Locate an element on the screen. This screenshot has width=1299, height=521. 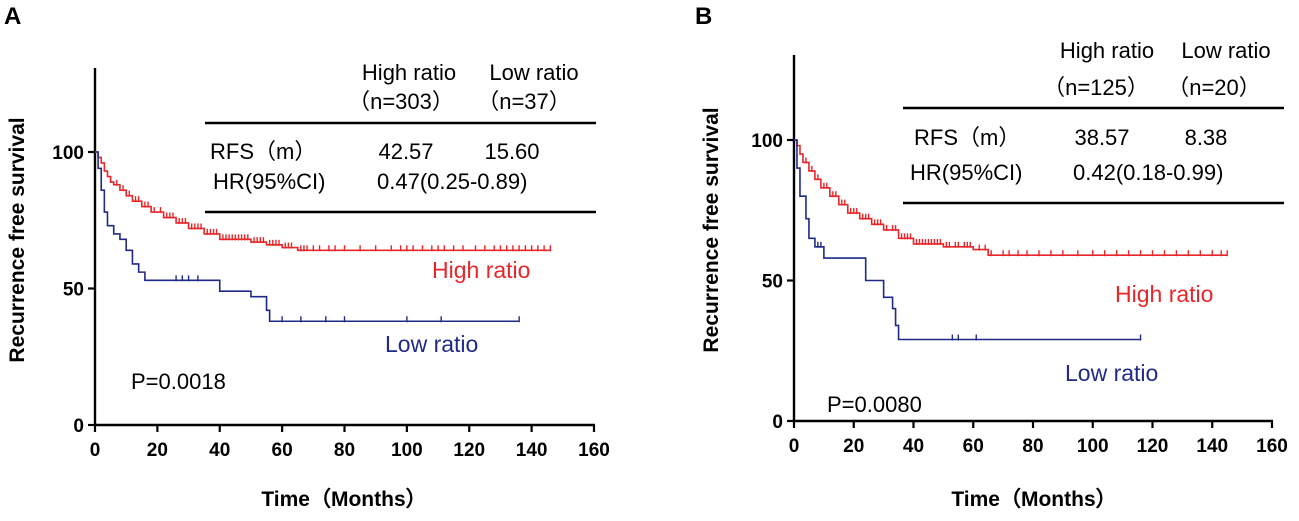
x-tick-label-a: 120 is located at coordinates (469, 450).